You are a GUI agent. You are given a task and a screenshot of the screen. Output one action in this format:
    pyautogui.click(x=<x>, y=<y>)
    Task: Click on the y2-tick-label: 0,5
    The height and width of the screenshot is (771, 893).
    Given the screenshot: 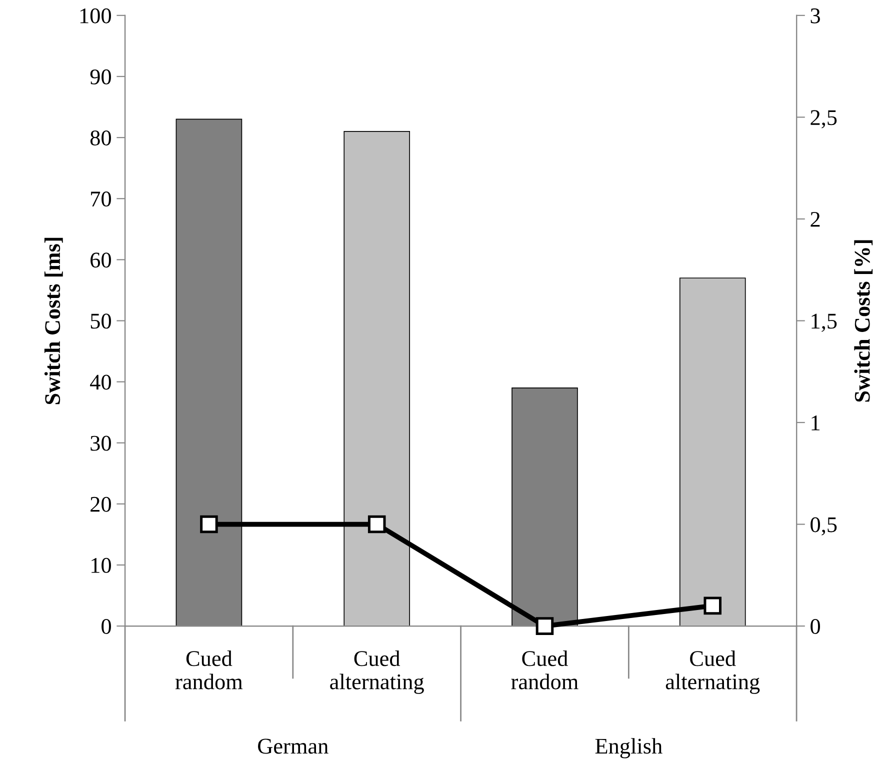 What is the action you would take?
    pyautogui.click(x=823, y=526)
    